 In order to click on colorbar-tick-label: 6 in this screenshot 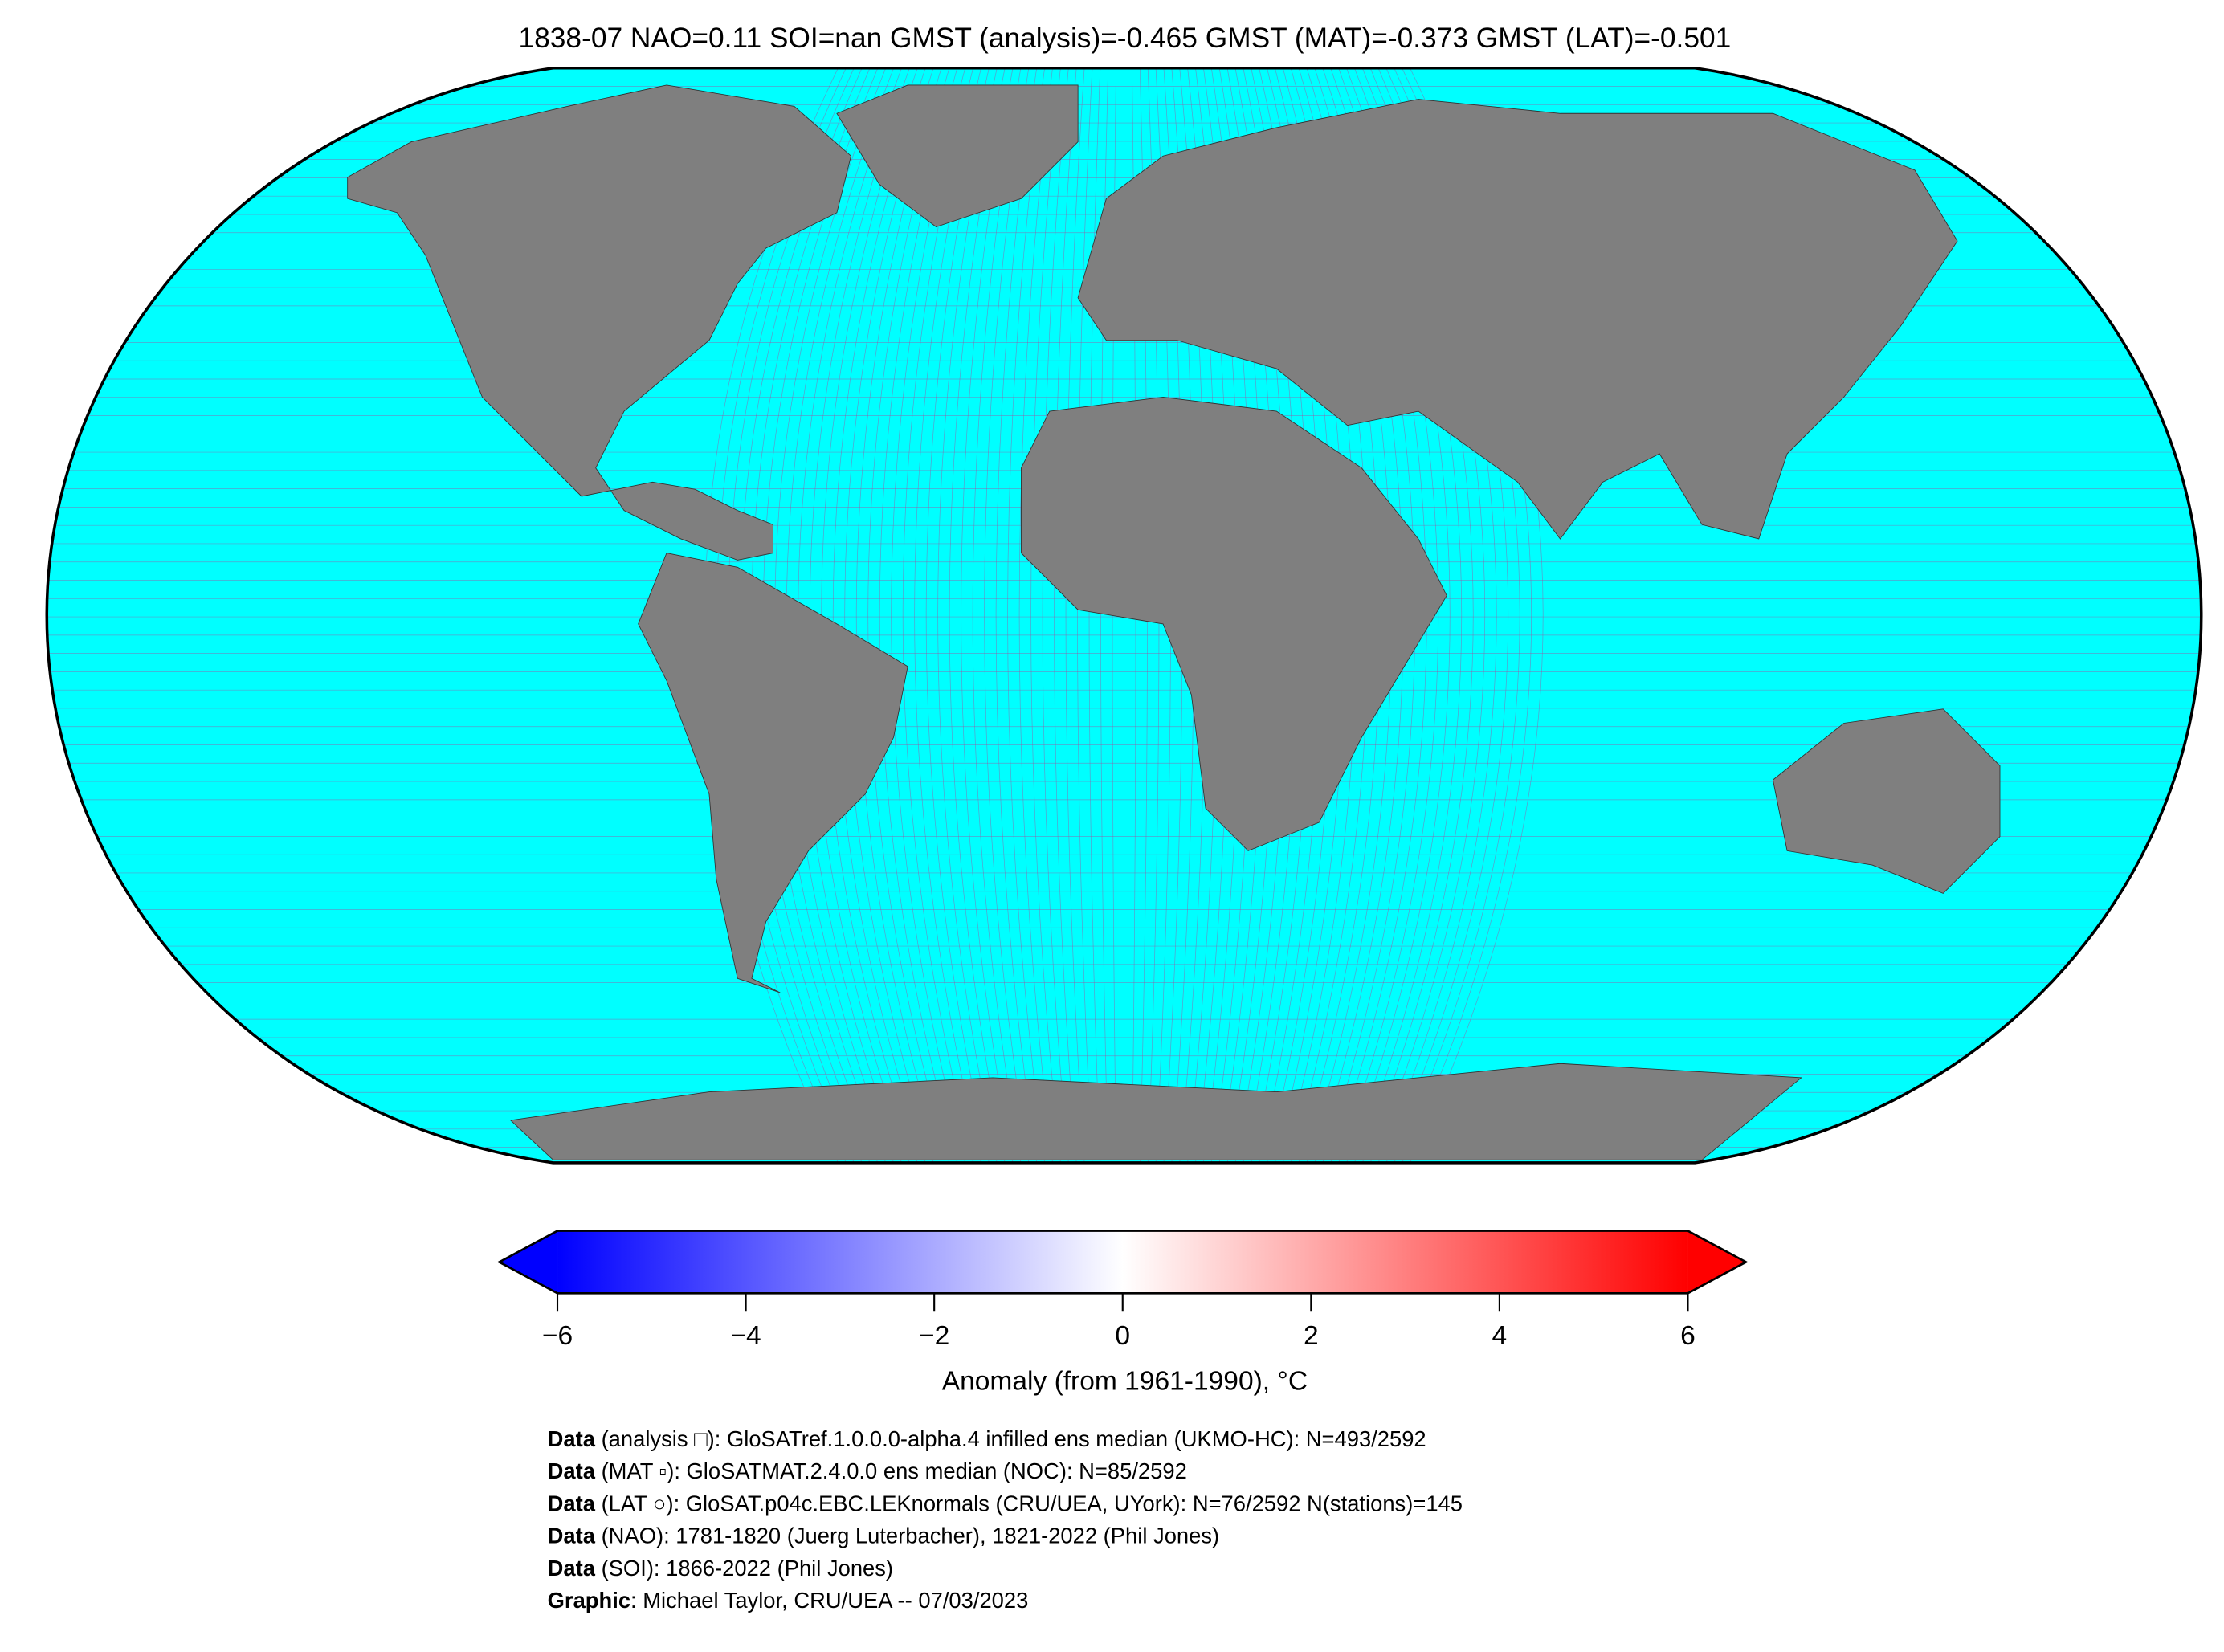, I will do `click(1688, 1336)`.